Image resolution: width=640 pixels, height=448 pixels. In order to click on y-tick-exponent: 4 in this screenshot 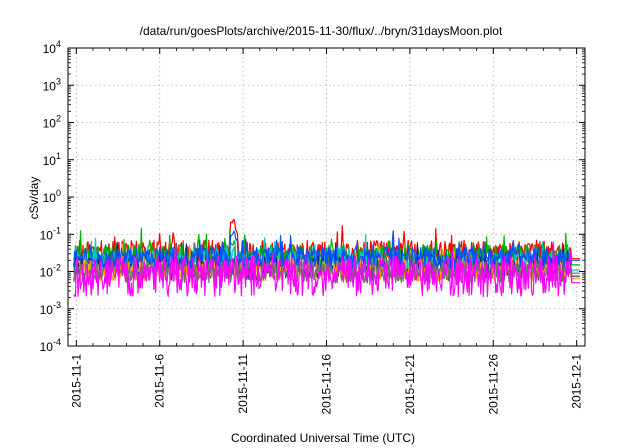, I will do `click(58, 44)`.